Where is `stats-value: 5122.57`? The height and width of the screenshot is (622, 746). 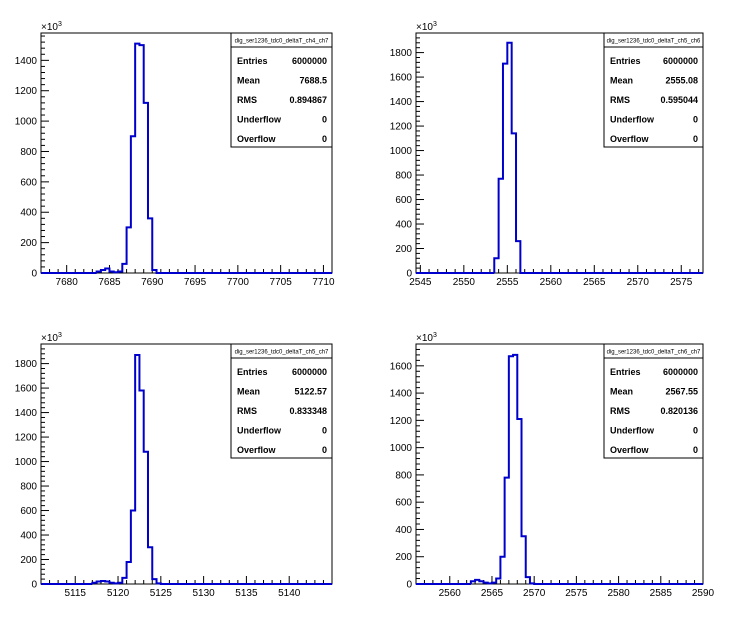 stats-value: 5122.57 is located at coordinates (310, 392).